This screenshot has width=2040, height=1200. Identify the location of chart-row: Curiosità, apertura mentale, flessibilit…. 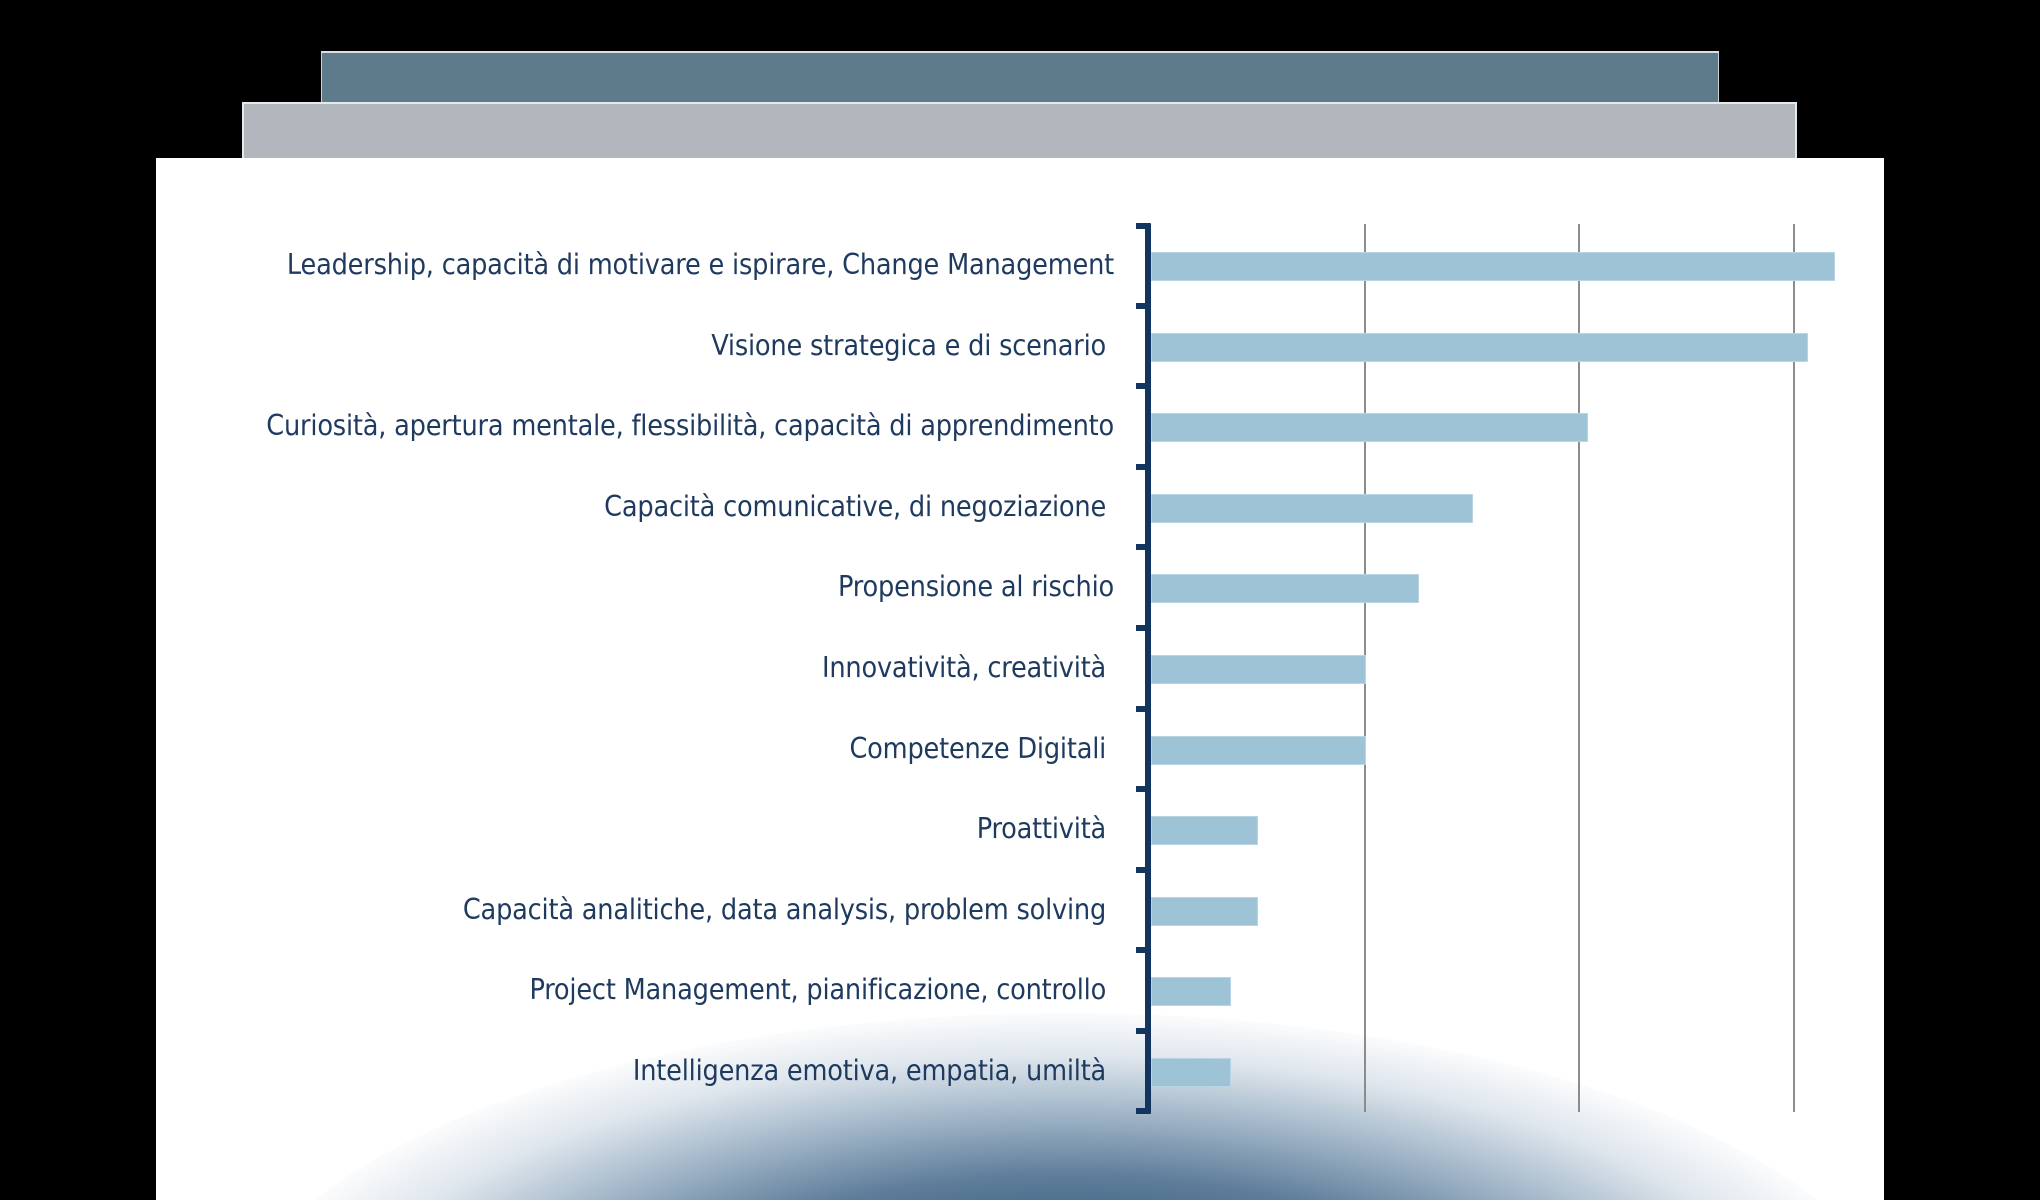
(1020, 426).